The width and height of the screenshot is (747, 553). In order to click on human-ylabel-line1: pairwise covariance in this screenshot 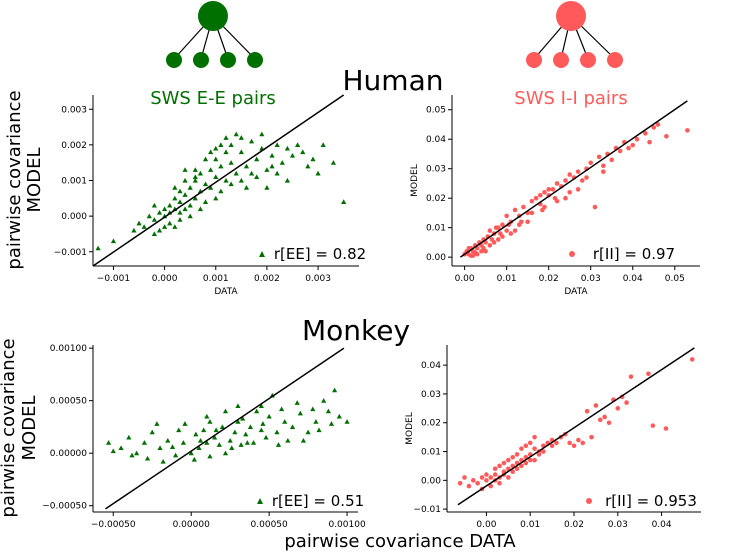, I will do `click(14, 179)`.